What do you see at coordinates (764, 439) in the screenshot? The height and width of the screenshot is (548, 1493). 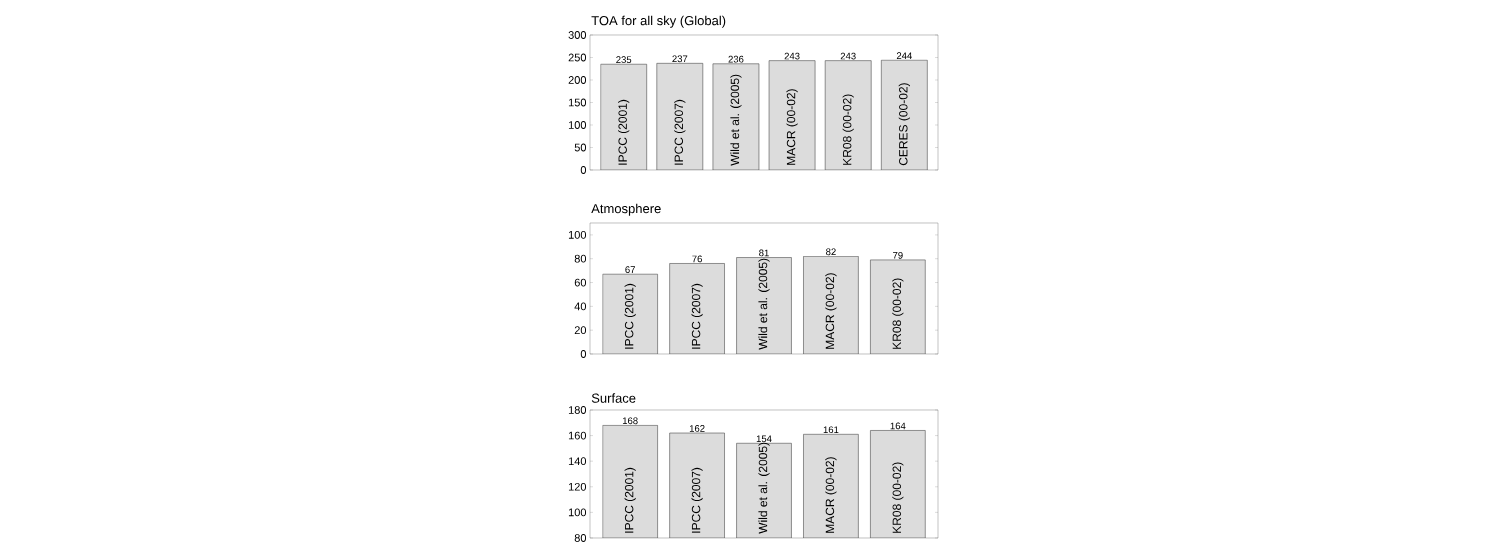 I see `data-label: 154` at bounding box center [764, 439].